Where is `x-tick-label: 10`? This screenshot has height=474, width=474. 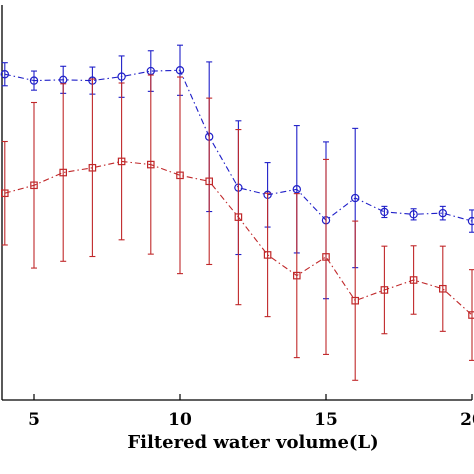 x-tick-label: 10 is located at coordinates (180, 420).